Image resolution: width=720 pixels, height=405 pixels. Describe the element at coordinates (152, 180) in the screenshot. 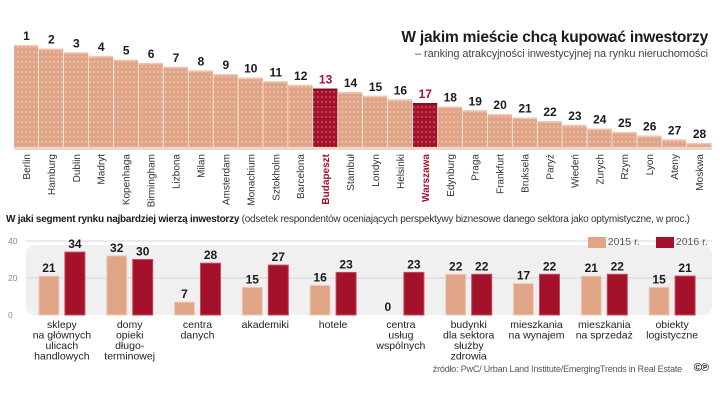

I see `city-label: Birmingham` at that location.